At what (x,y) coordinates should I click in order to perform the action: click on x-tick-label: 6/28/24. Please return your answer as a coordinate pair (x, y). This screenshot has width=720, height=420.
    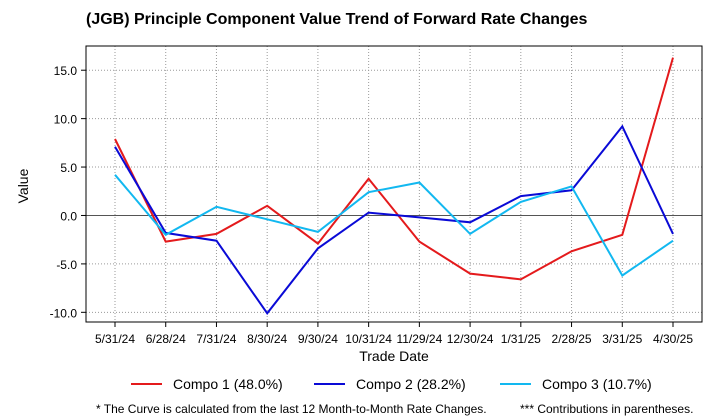
    Looking at the image, I should click on (166, 339).